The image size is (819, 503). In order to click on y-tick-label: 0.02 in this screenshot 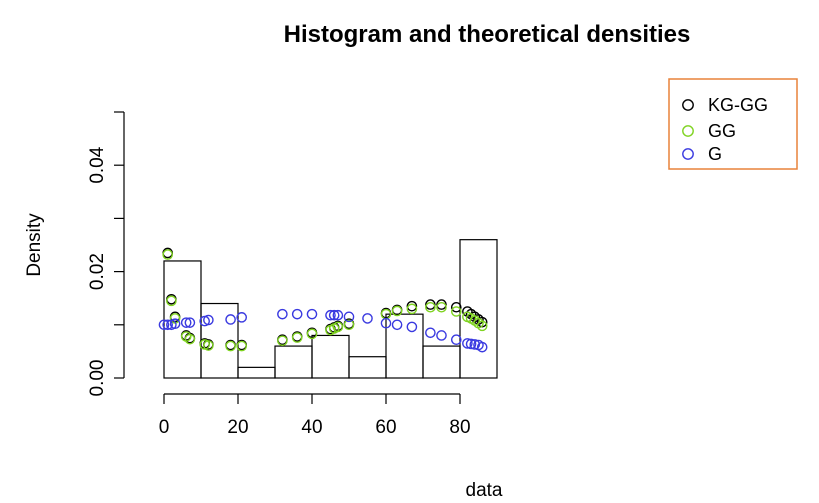, I will do `click(97, 271)`.